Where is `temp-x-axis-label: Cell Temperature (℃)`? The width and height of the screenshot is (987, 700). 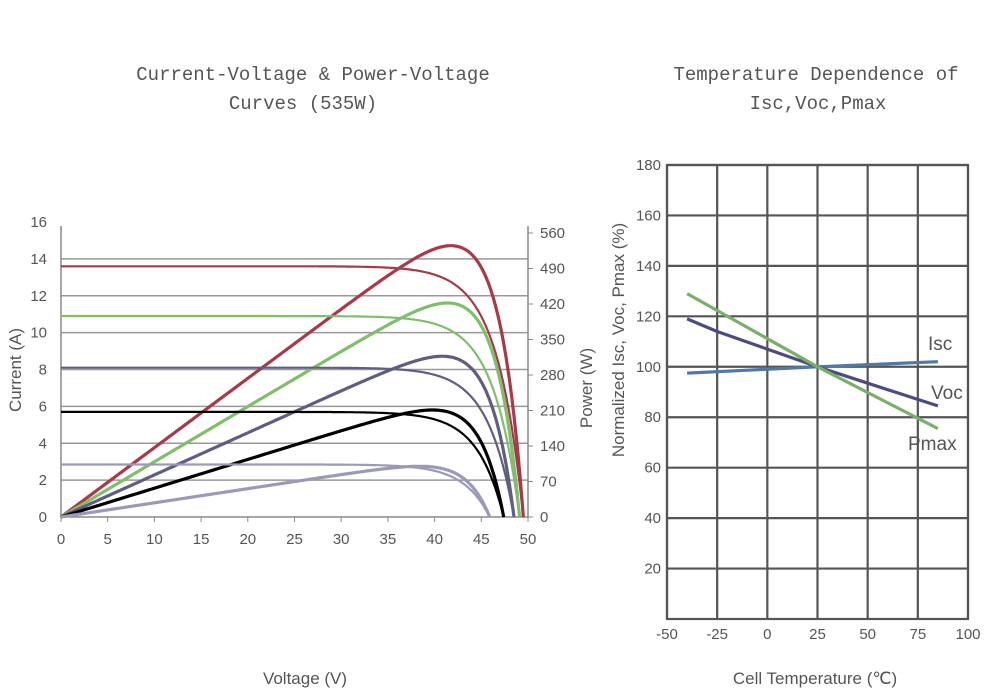 temp-x-axis-label: Cell Temperature (℃) is located at coordinates (815, 678).